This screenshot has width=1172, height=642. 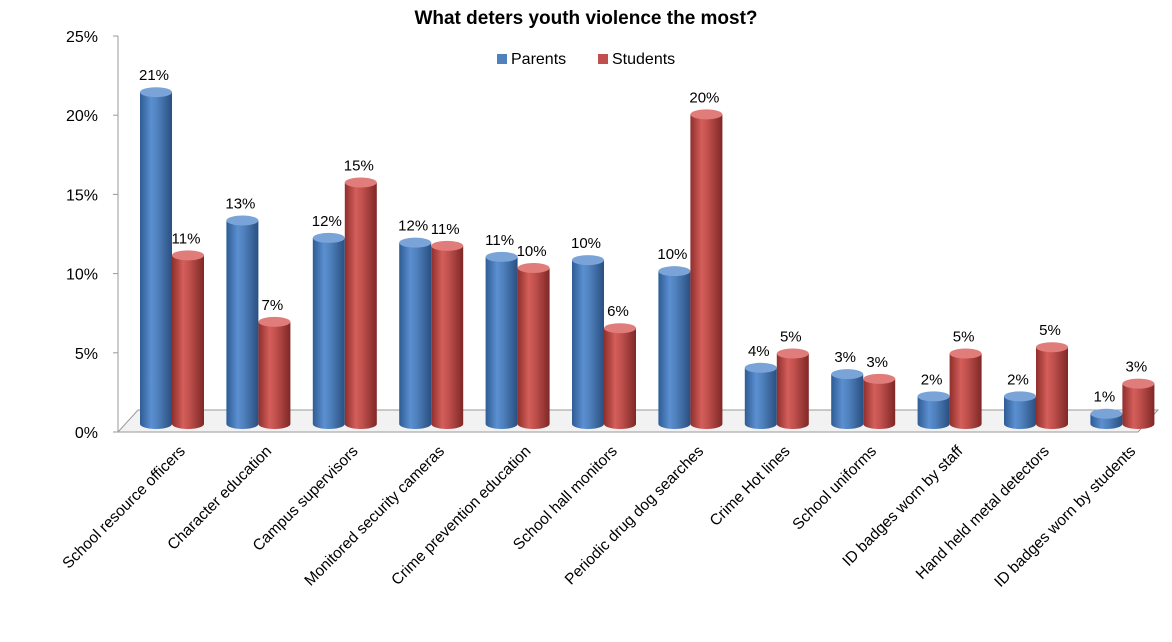 I want to click on y-tick-label: 20%, so click(x=82, y=116).